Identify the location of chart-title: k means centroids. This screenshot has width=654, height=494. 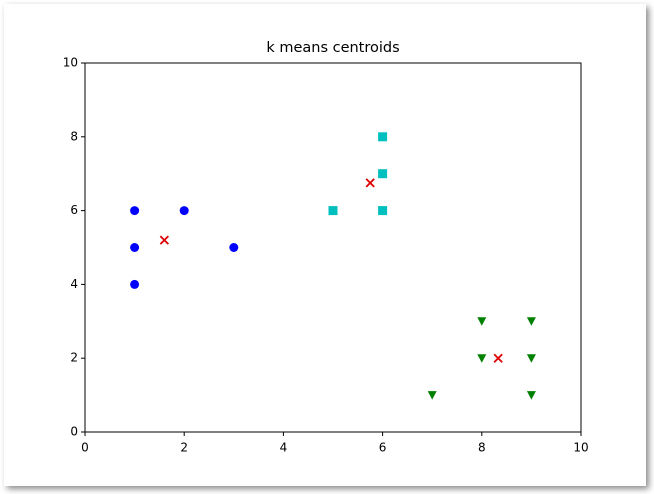
(332, 48).